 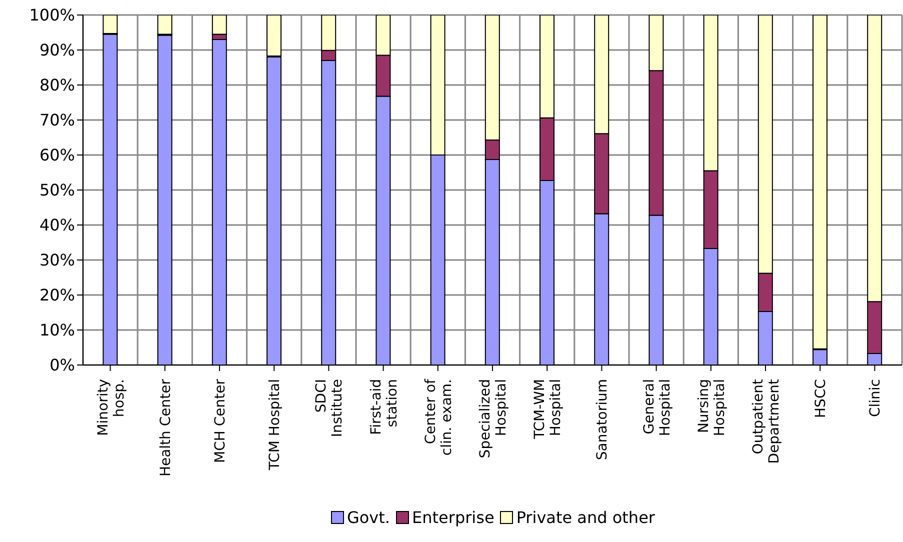 What do you see at coordinates (220, 420) in the screenshot?
I see `x-tick-label: MCH Center` at bounding box center [220, 420].